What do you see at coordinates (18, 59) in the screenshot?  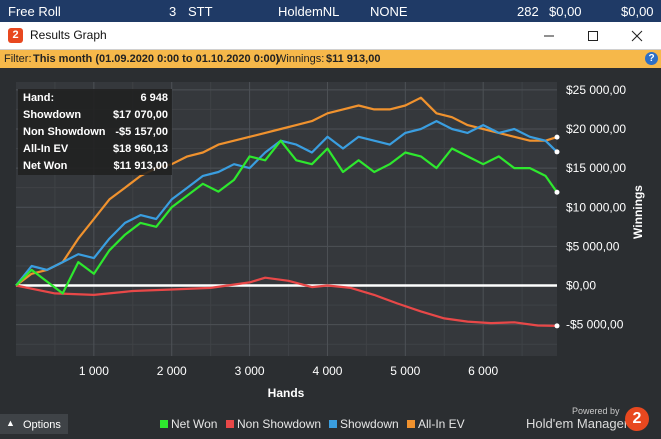 I see `filter-prefix: Filter:` at bounding box center [18, 59].